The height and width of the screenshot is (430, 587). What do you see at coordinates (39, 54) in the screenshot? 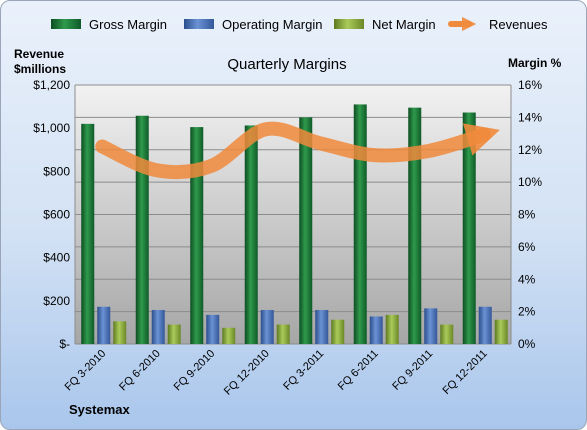
I see `left-axis-title-line1: Revenue` at bounding box center [39, 54].